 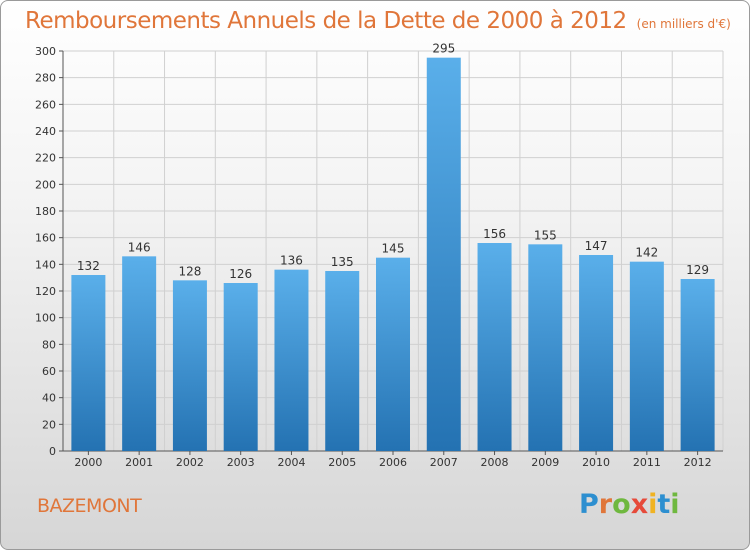 What do you see at coordinates (342, 462) in the screenshot?
I see `x-tick-label: 2005` at bounding box center [342, 462].